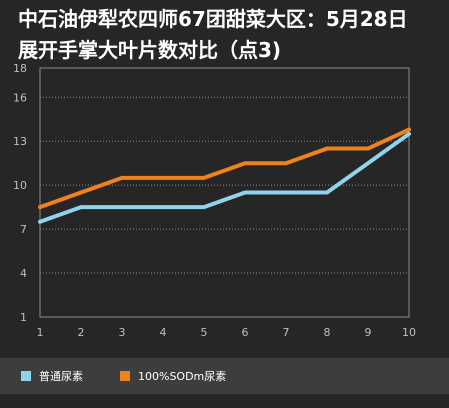 The width and height of the screenshot is (449, 408). Describe the element at coordinates (23, 317) in the screenshot. I see `y-tick-label-1: 1` at that location.